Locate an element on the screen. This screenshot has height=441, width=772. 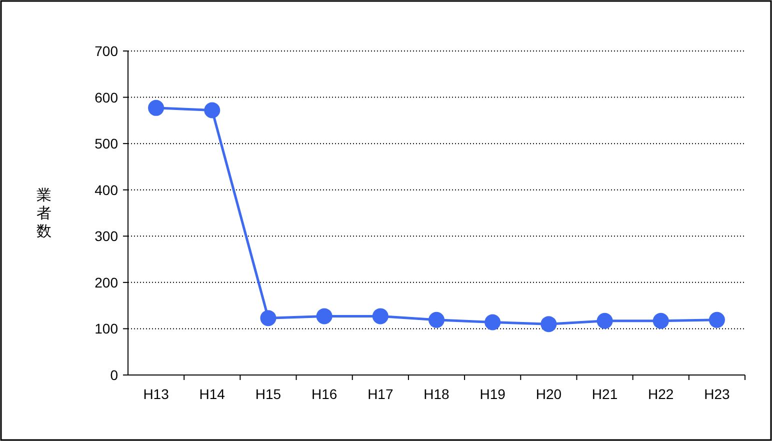
x-tick-label: H19 is located at coordinates (493, 394).